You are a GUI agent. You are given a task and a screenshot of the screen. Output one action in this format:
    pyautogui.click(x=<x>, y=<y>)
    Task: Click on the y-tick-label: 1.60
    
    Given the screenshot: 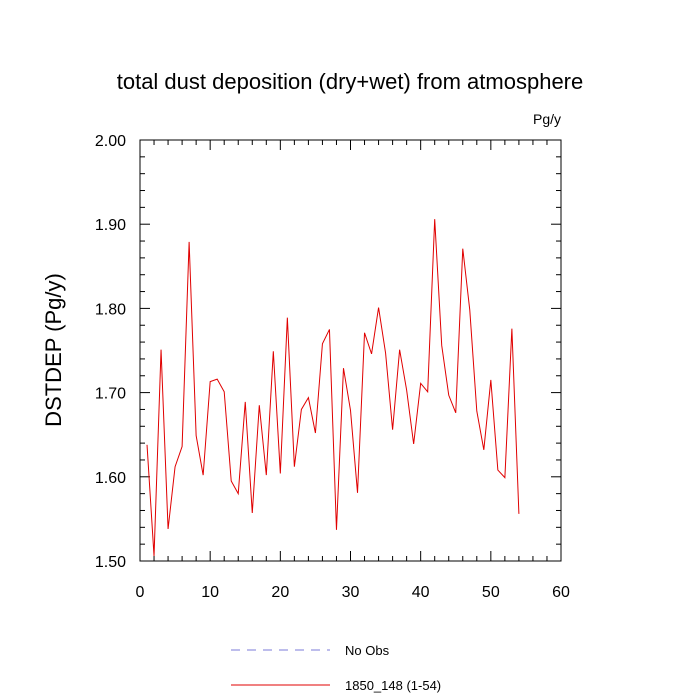 What is the action you would take?
    pyautogui.click(x=110, y=478)
    